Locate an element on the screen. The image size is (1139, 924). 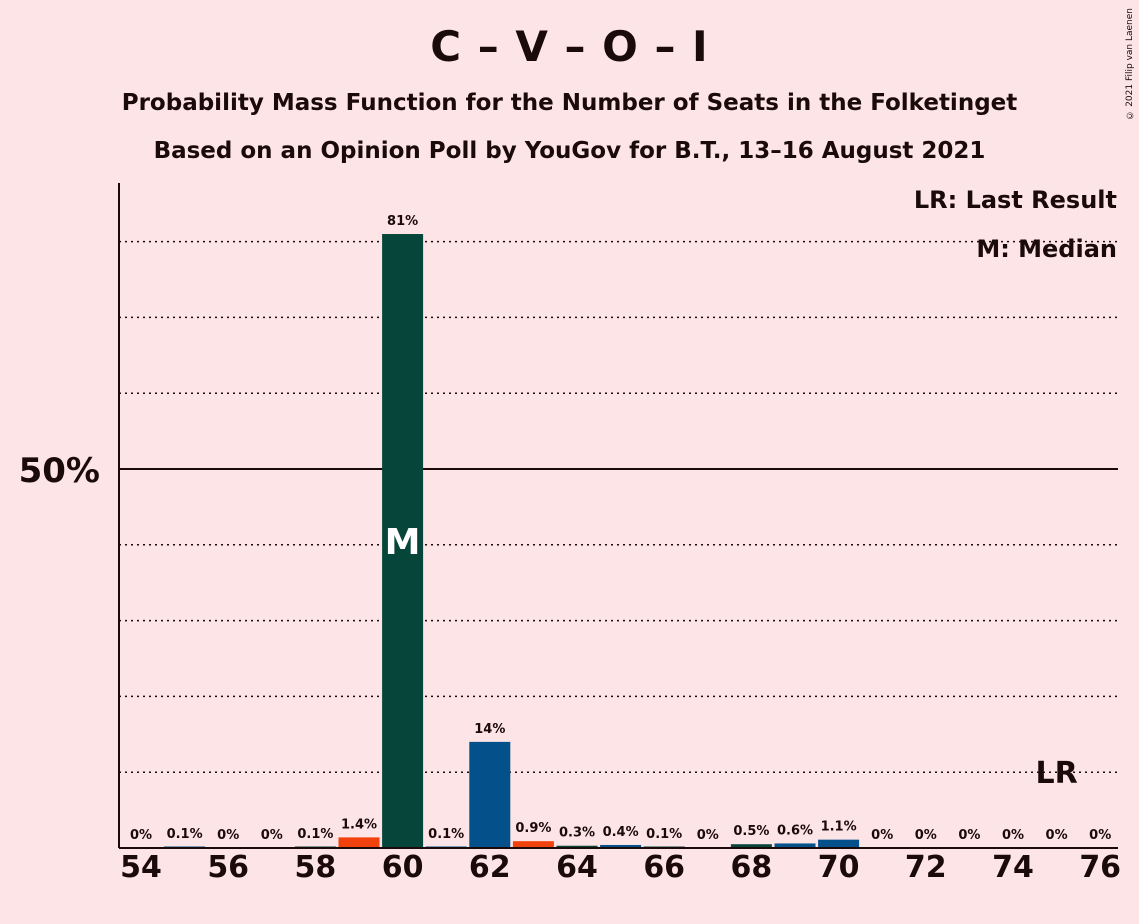
y-tick-label: 50% is located at coordinates (59, 471).